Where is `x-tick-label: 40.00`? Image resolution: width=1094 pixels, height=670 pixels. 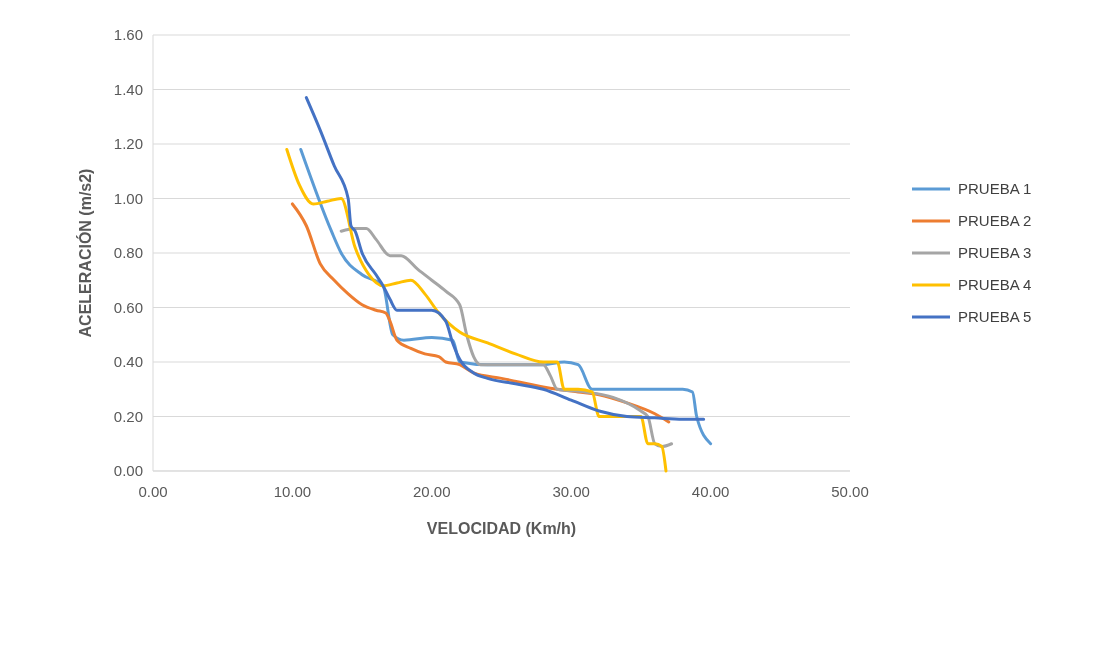
x-tick-label: 40.00 is located at coordinates (710, 491).